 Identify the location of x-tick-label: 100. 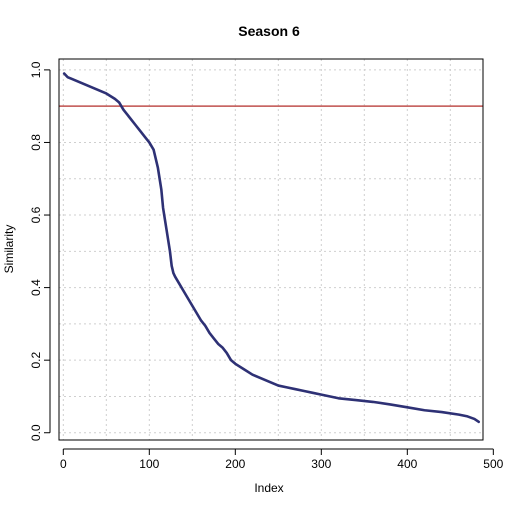
(149, 464).